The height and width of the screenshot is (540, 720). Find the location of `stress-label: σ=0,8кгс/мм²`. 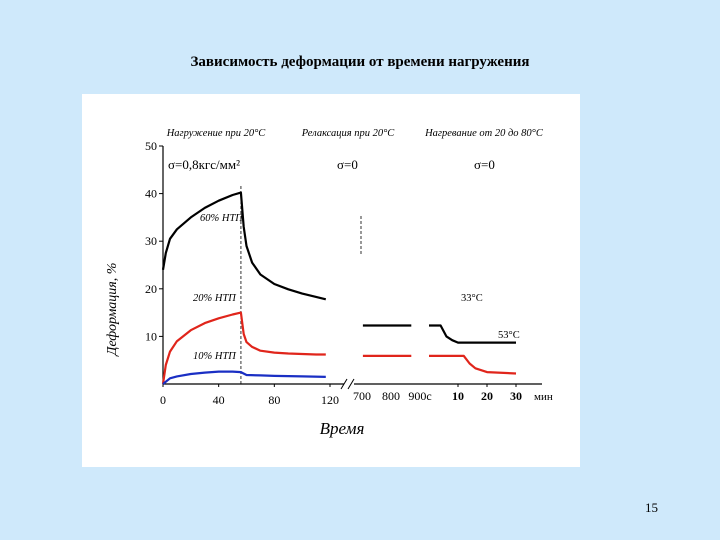

stress-label: σ=0,8кгс/мм² is located at coordinates (204, 164).